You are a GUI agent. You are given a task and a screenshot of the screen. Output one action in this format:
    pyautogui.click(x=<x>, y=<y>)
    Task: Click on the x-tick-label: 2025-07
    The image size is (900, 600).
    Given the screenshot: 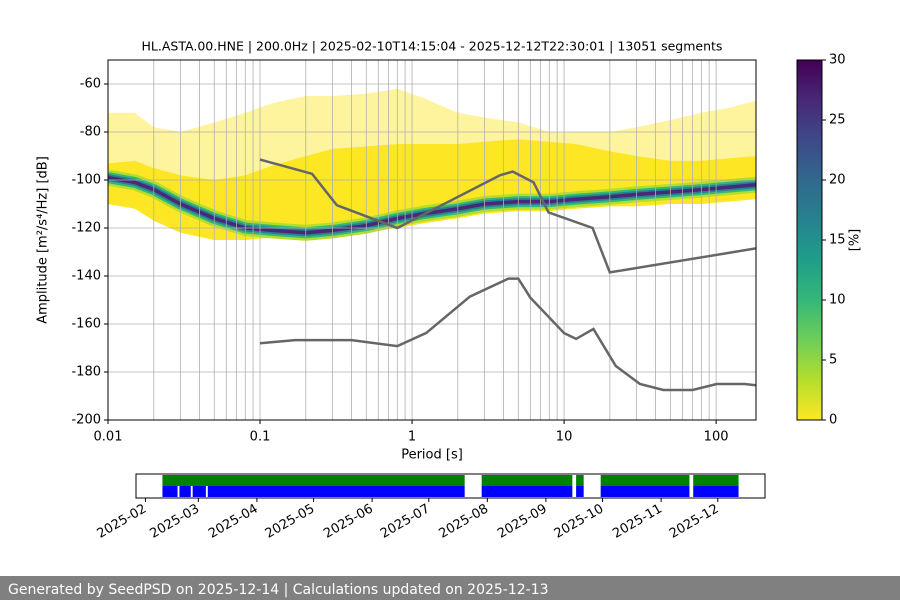 What is the action you would take?
    pyautogui.click(x=405, y=522)
    